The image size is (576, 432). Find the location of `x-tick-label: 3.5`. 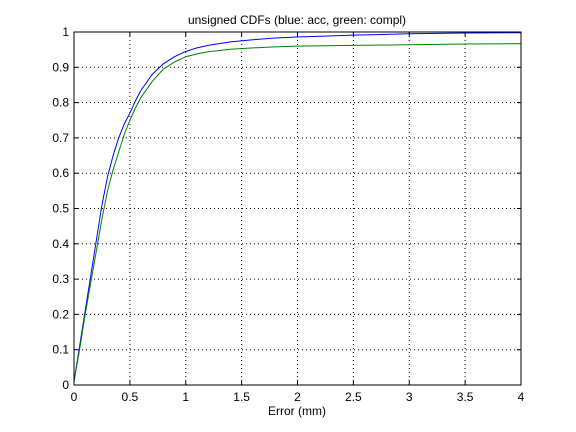

x-tick-label: 3.5 is located at coordinates (465, 397).